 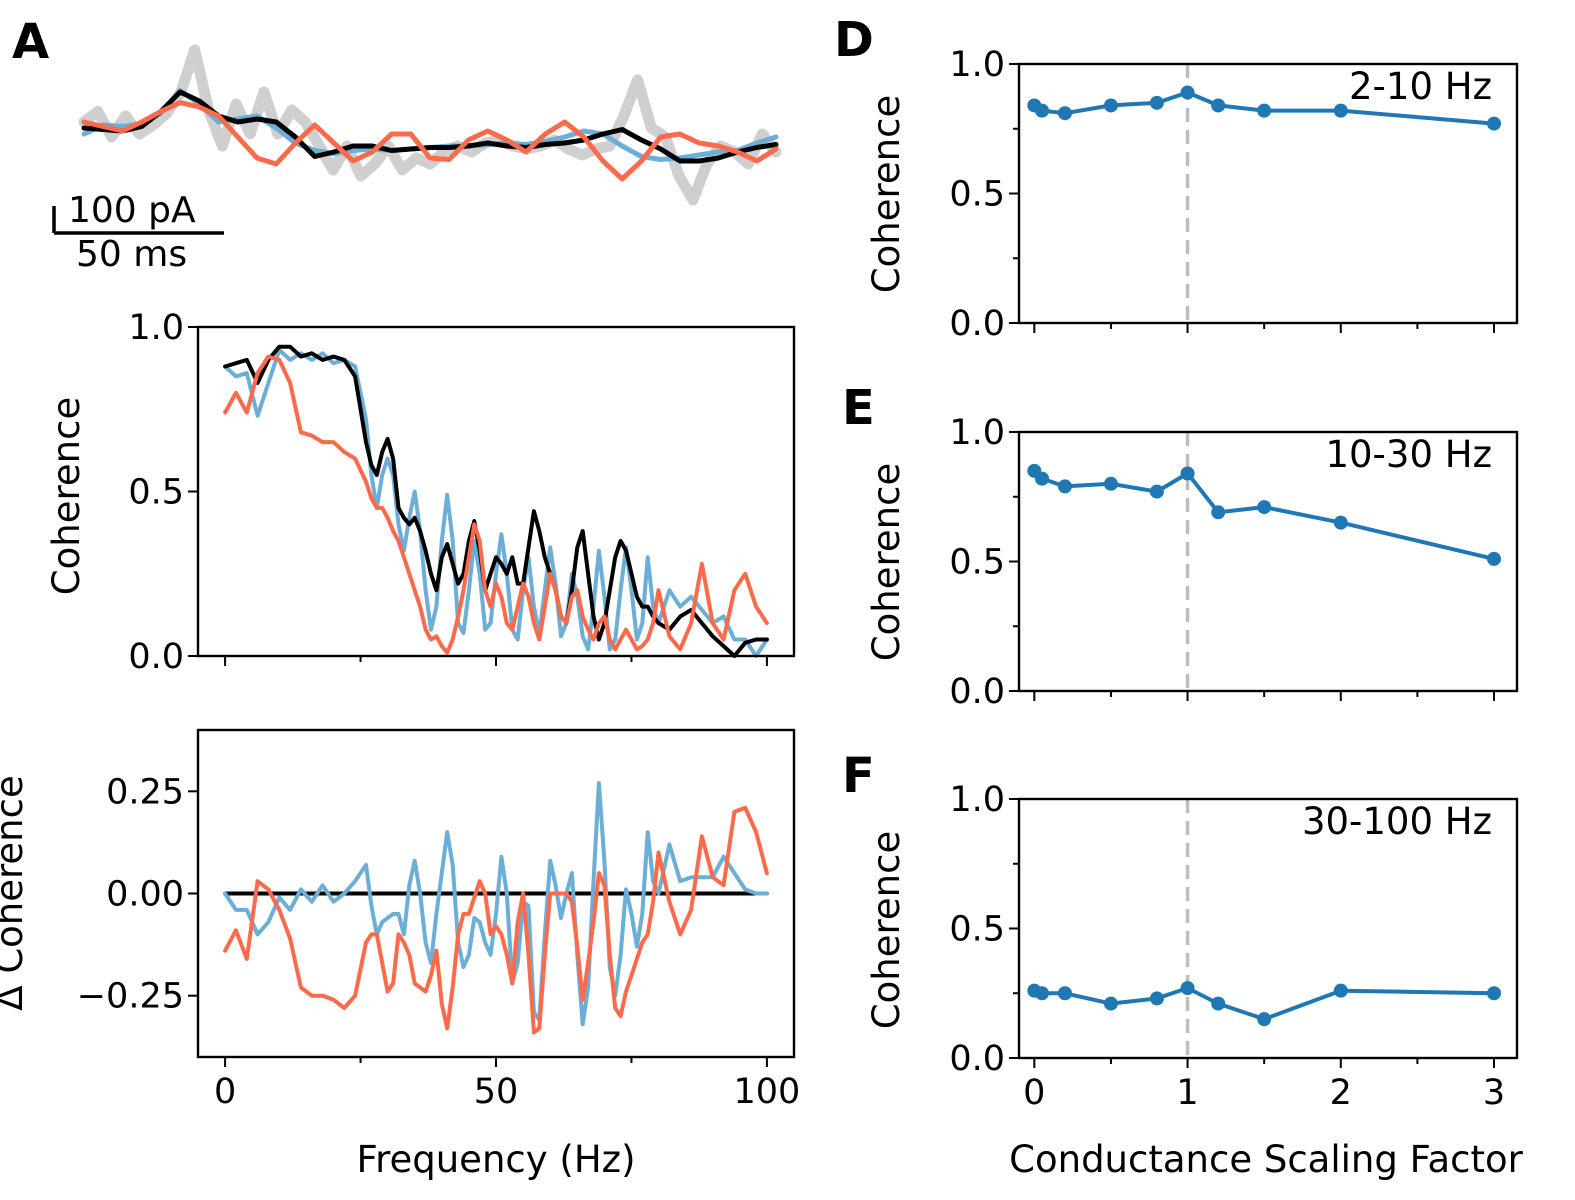 I want to click on panel-b-ytick-label: 0.5, so click(x=156, y=493).